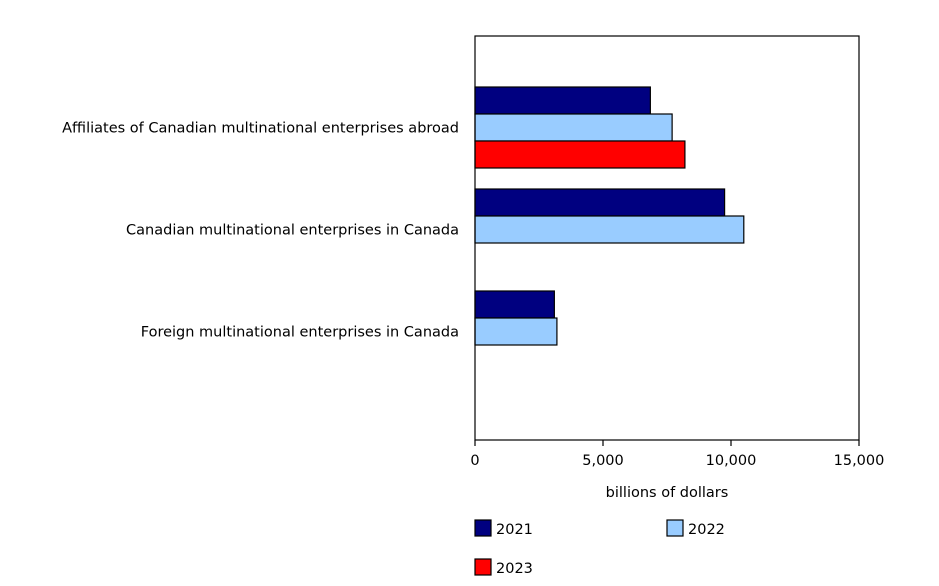  Describe the element at coordinates (859, 461) in the screenshot. I see `x-tick-label: 15,000` at that location.